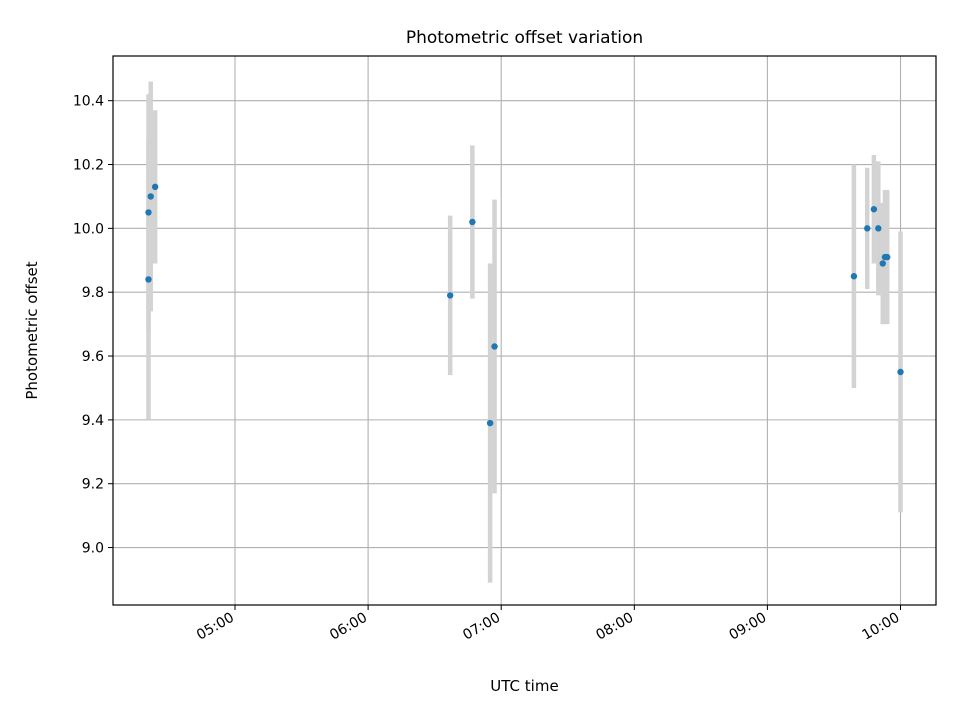  What do you see at coordinates (88, 166) in the screenshot?
I see `y-tick-label: 10.2` at bounding box center [88, 166].